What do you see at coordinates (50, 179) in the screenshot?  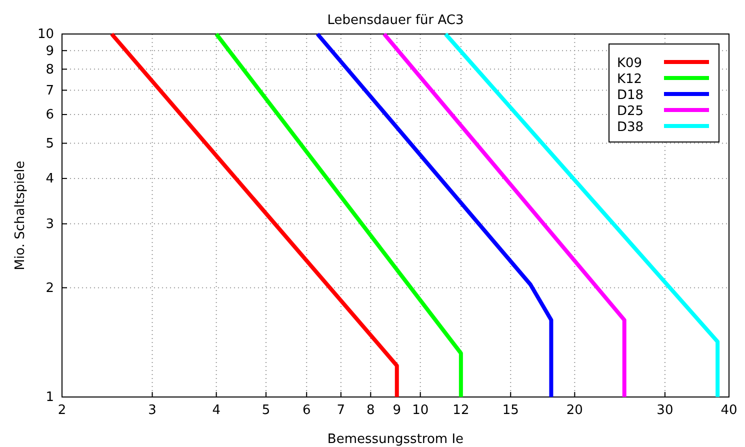 I see `y-tick-label: 4` at bounding box center [50, 179].